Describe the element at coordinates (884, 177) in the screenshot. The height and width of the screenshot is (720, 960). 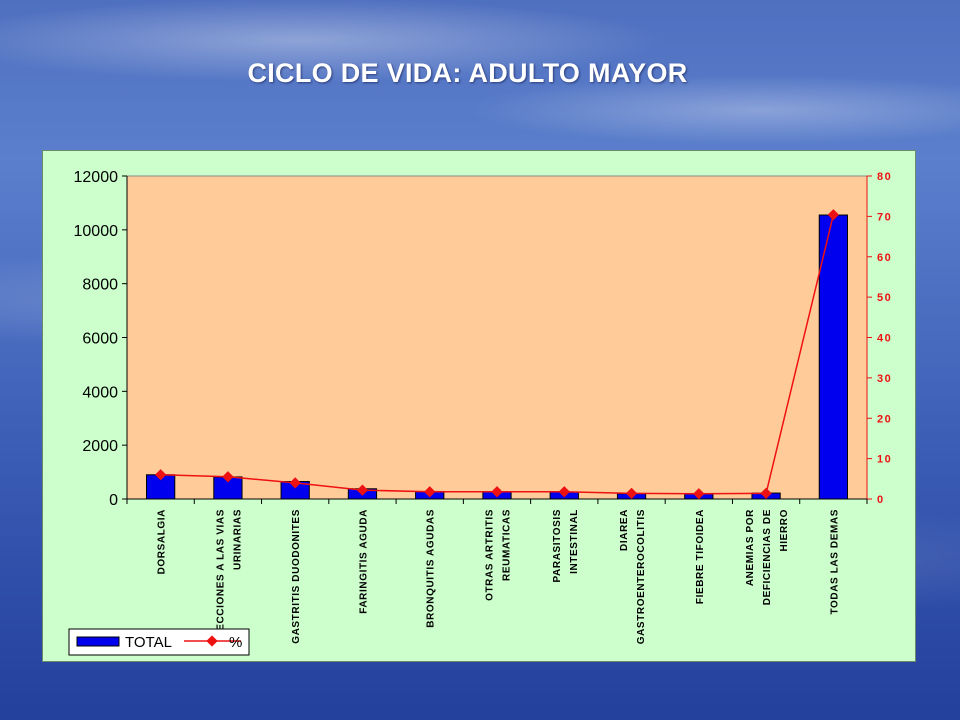
I see `y-right-tick-label: 80` at that location.